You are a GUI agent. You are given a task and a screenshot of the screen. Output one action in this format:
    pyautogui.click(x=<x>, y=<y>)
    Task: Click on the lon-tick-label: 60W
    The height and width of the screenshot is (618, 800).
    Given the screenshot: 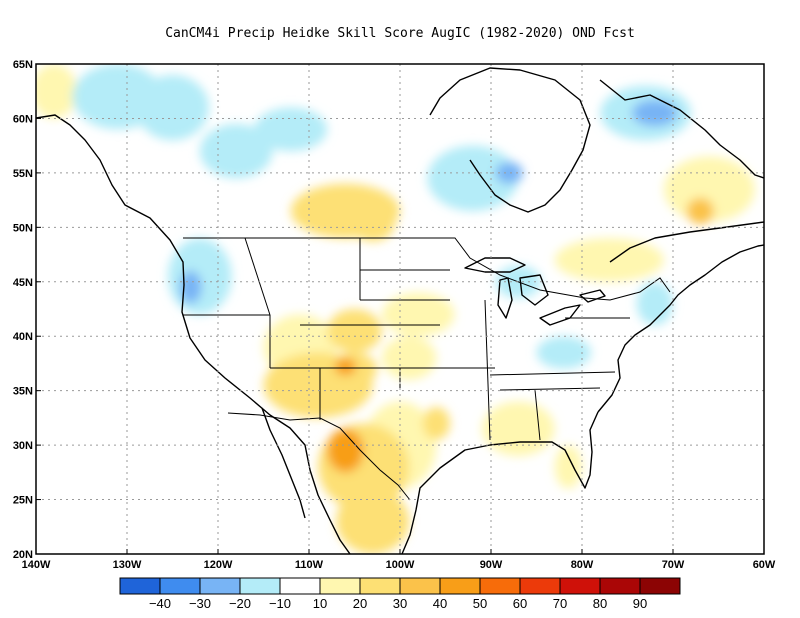 What is the action you would take?
    pyautogui.click(x=764, y=565)
    